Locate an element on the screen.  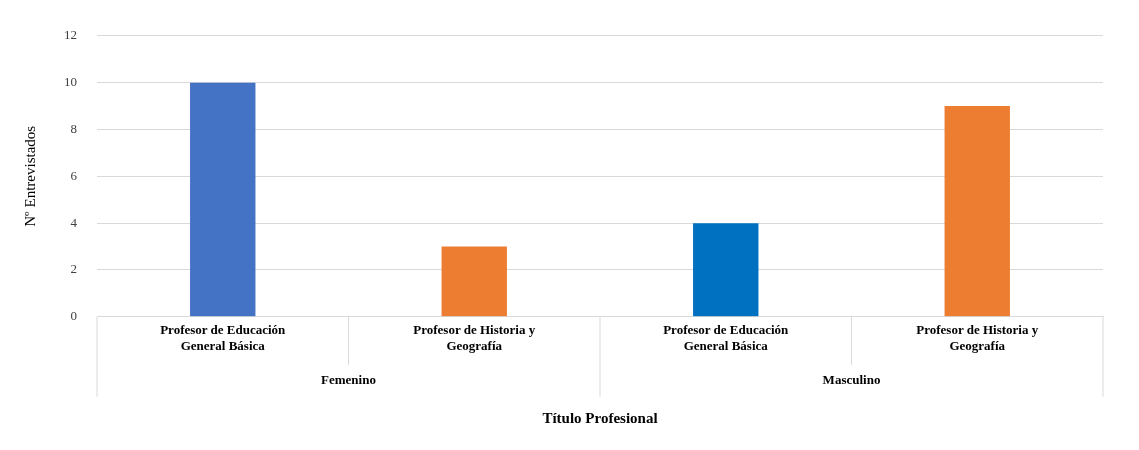
text: Femenino is located at coordinates (348, 380).